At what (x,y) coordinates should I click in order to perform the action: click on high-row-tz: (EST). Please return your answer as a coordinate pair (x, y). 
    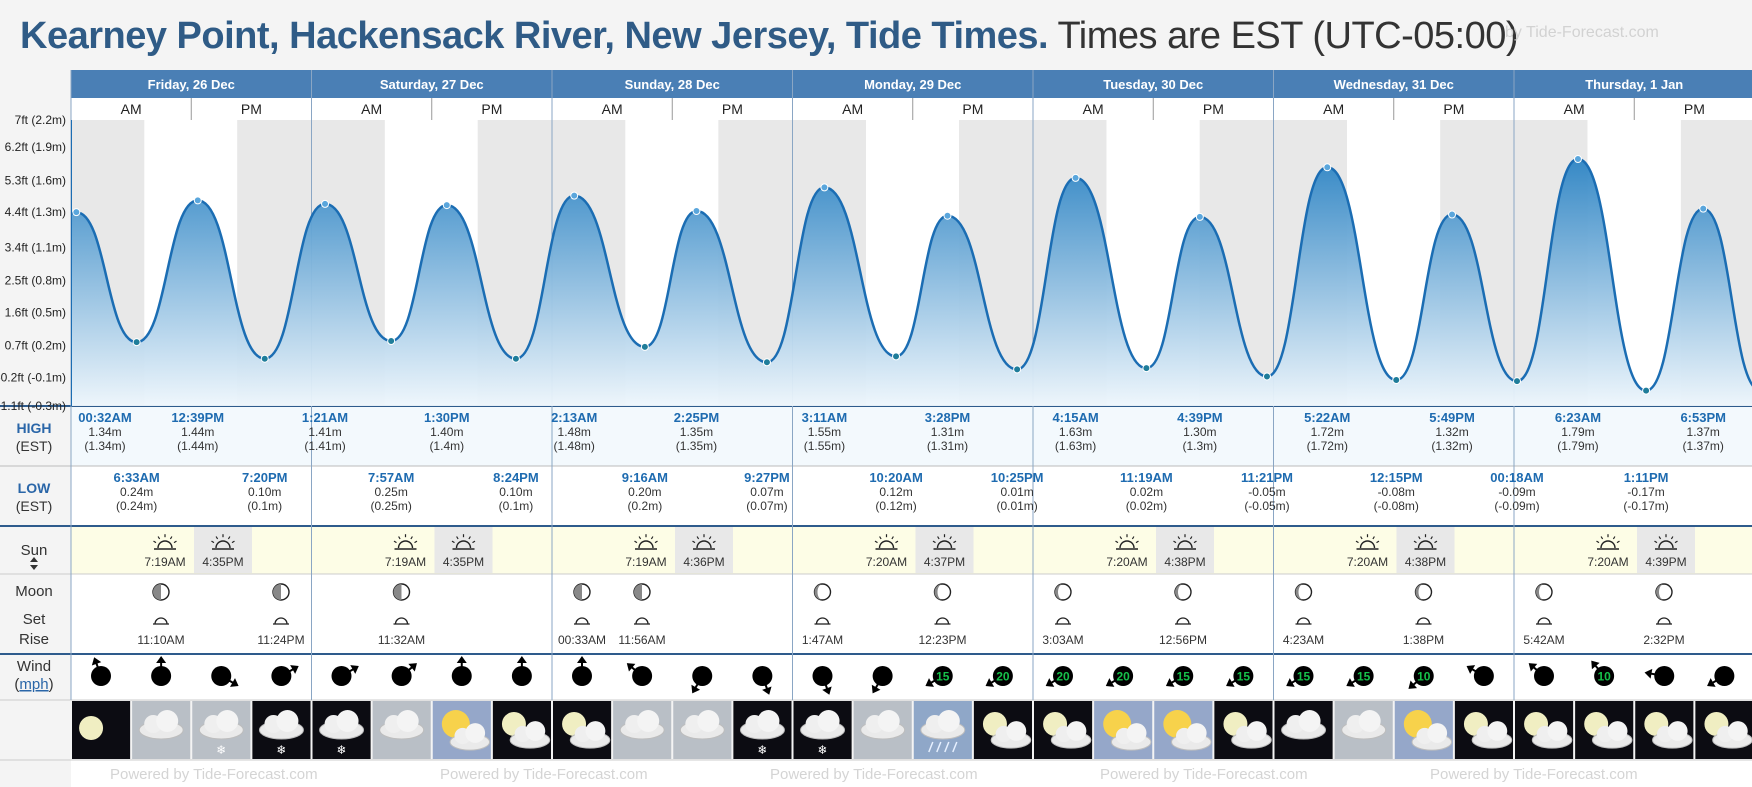
    Looking at the image, I should click on (34, 446).